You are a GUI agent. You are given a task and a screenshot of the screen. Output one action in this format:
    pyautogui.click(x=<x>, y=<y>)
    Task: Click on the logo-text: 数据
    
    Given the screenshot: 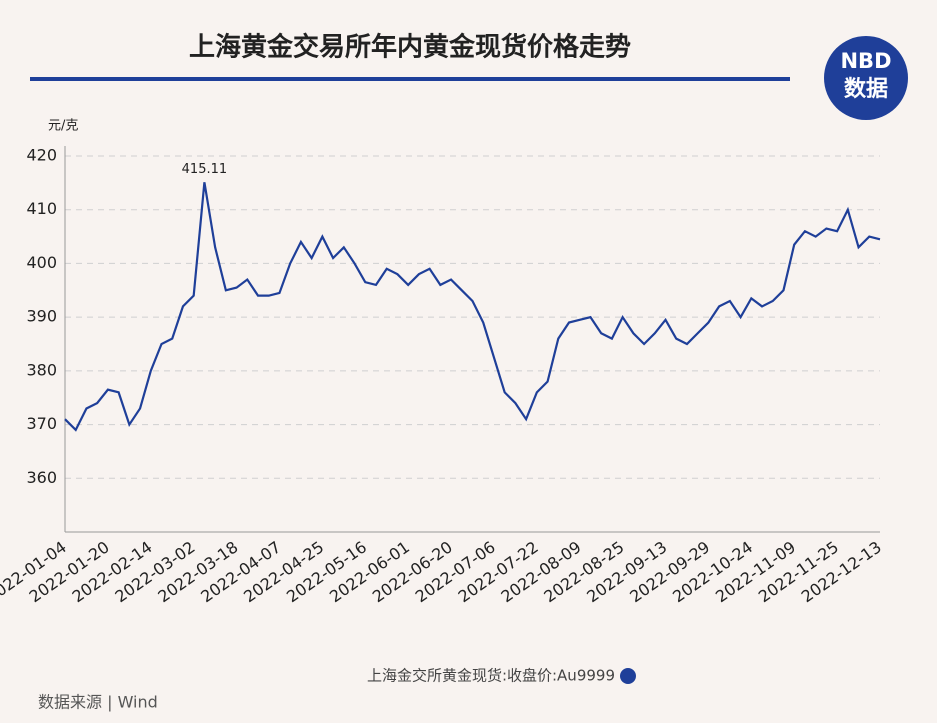 What is the action you would take?
    pyautogui.click(x=866, y=89)
    